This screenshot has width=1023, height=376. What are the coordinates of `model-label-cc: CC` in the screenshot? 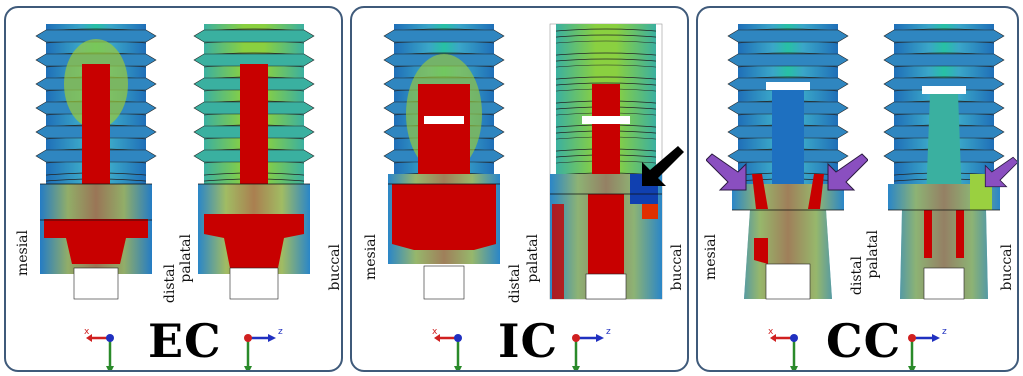 It's located at (864, 341).